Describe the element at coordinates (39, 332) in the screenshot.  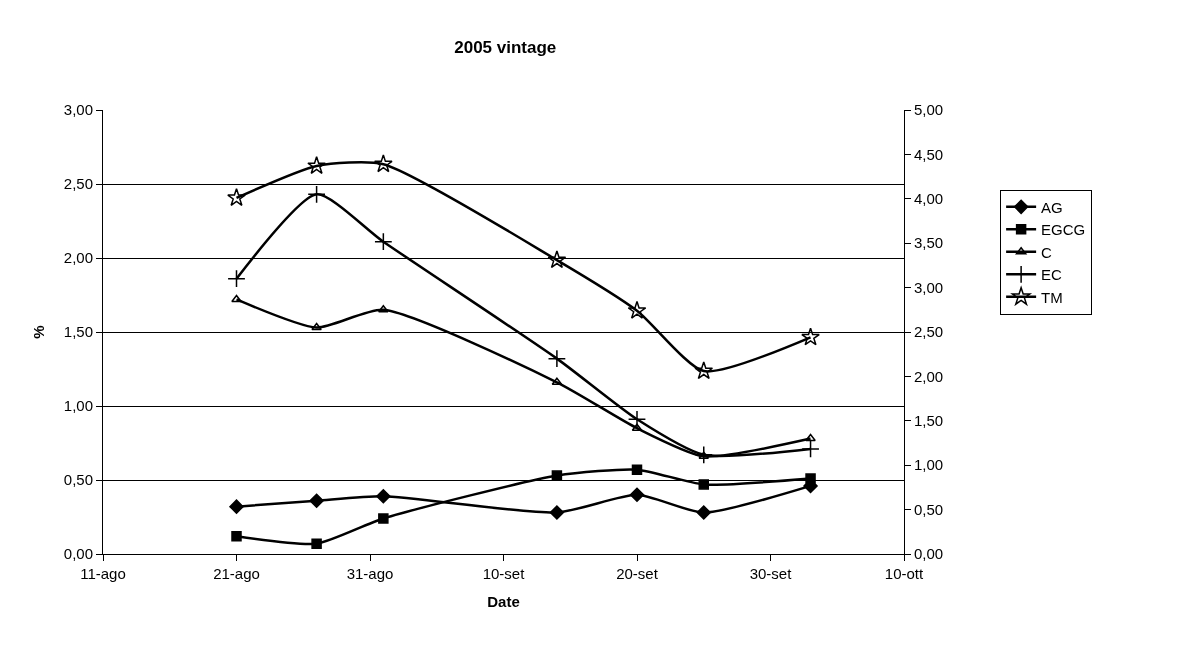
I see `y-axis-title: %` at that location.